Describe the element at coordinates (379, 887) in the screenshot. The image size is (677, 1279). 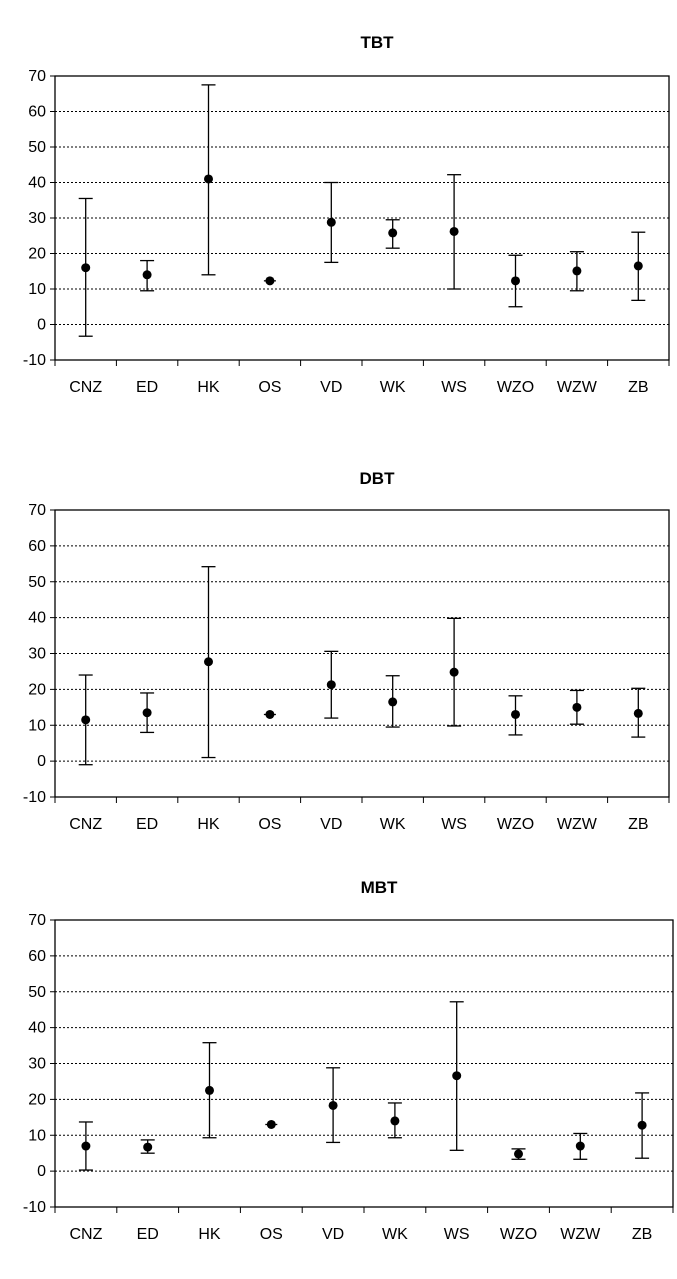
I see `chart-title: MBT` at that location.